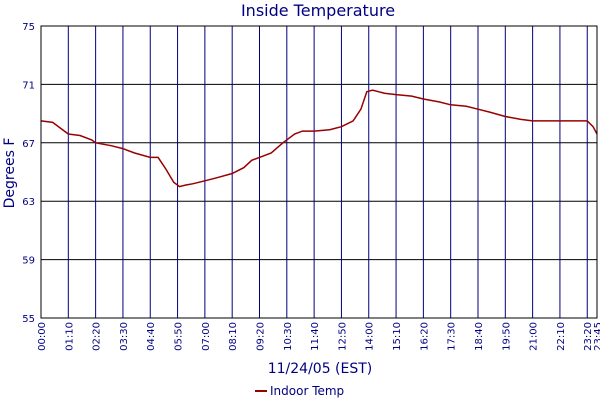 The height and width of the screenshot is (400, 600). What do you see at coordinates (124, 336) in the screenshot?
I see `x-tick-label: 03:30` at bounding box center [124, 336].